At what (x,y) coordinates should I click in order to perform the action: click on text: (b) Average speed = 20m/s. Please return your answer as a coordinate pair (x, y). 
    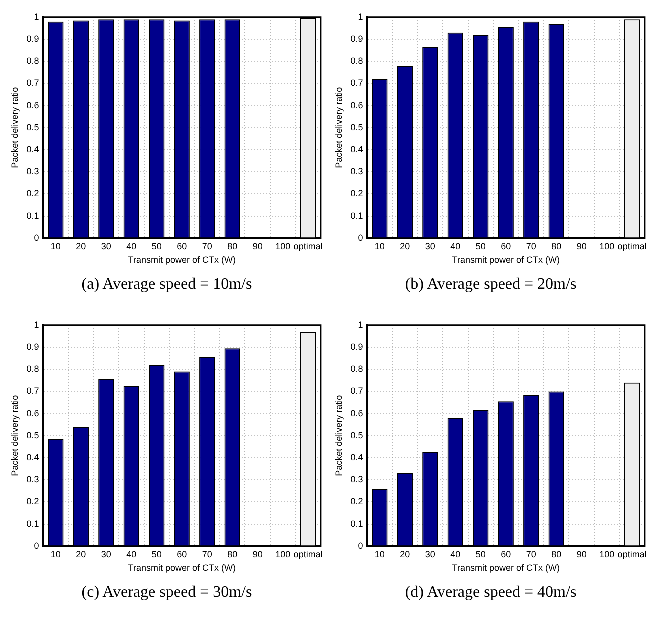
    Looking at the image, I should click on (491, 285).